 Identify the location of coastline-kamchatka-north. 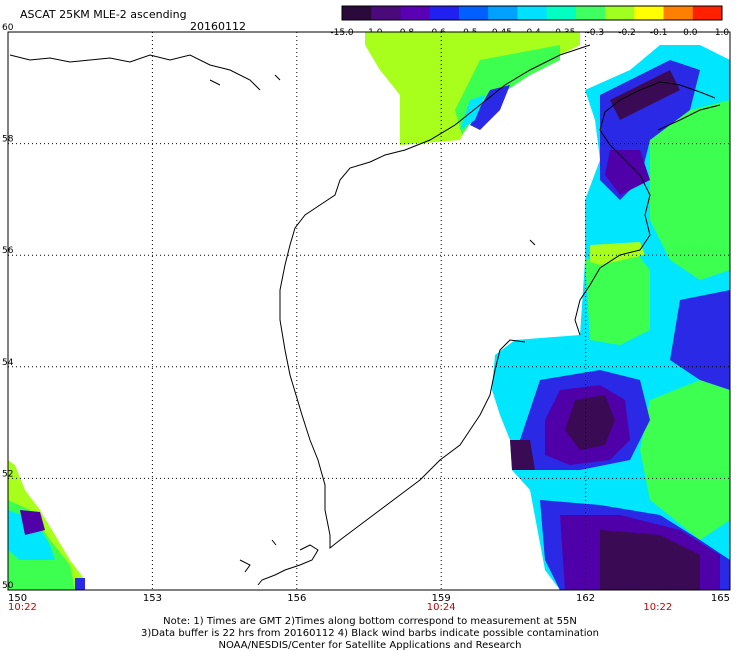
(645, 208).